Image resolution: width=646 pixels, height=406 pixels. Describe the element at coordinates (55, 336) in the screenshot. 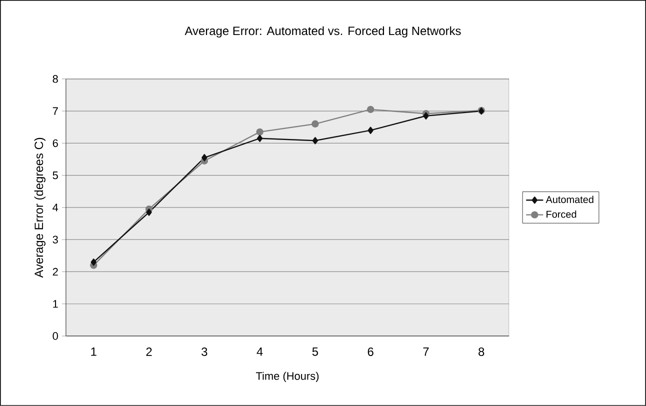

I see `y-tick-label: 0` at that location.